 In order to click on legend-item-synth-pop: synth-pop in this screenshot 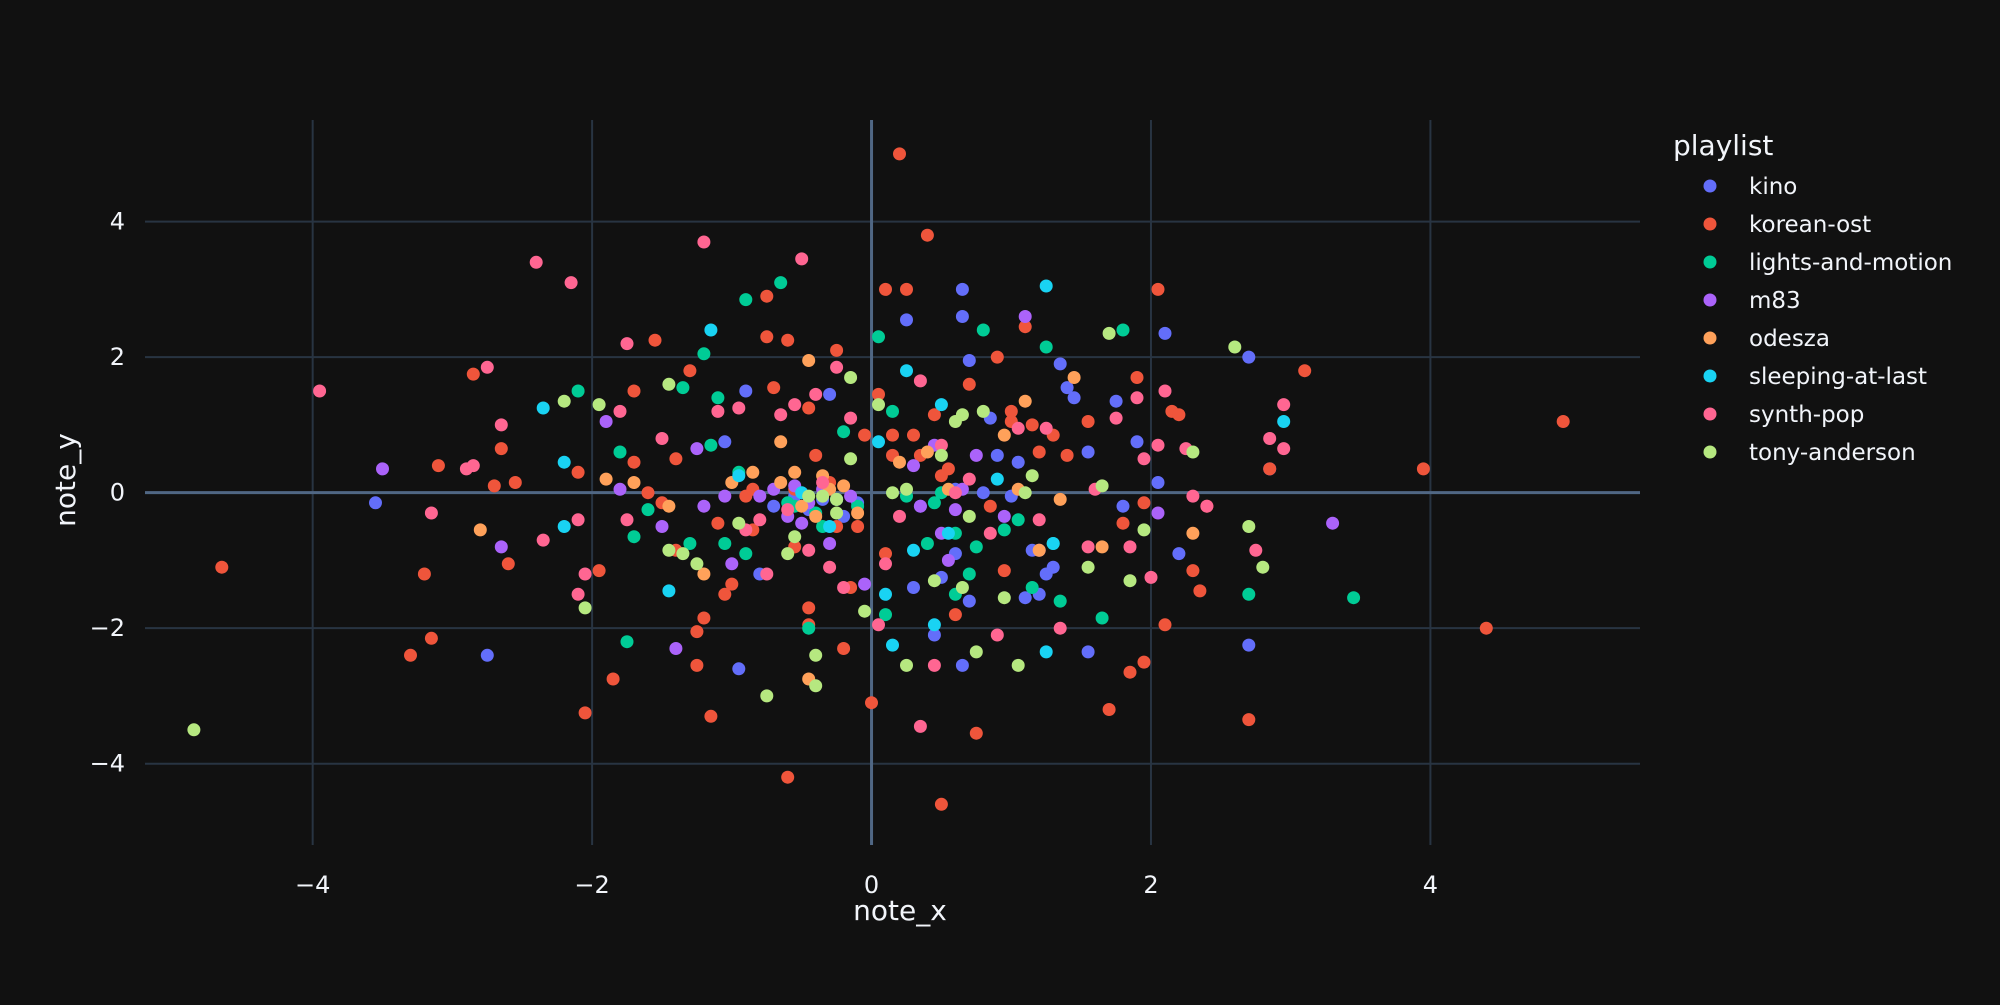, I will do `click(1784, 415)`.